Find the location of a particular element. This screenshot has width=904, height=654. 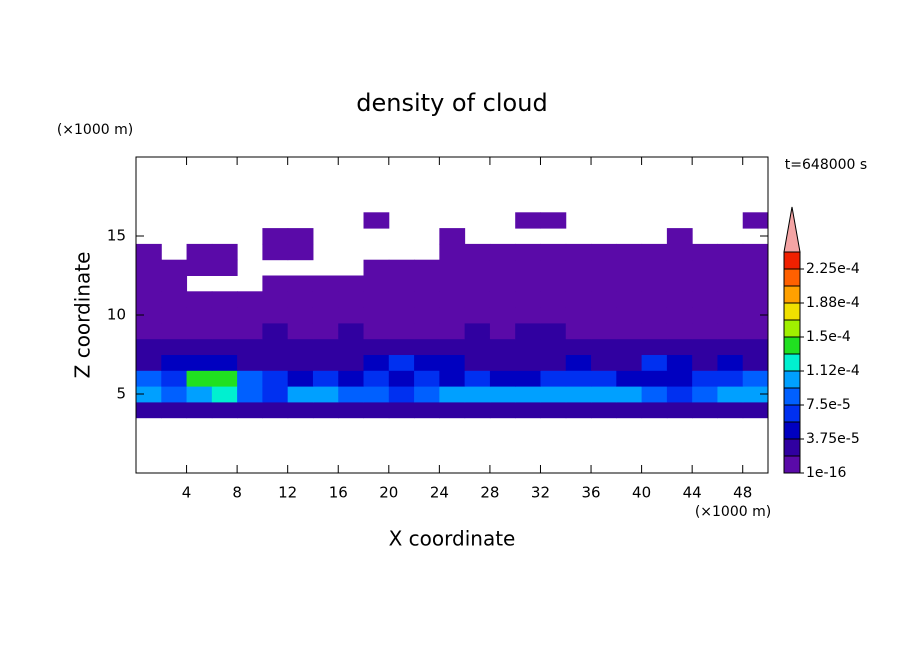

x-tick-label: 44 is located at coordinates (692, 493).